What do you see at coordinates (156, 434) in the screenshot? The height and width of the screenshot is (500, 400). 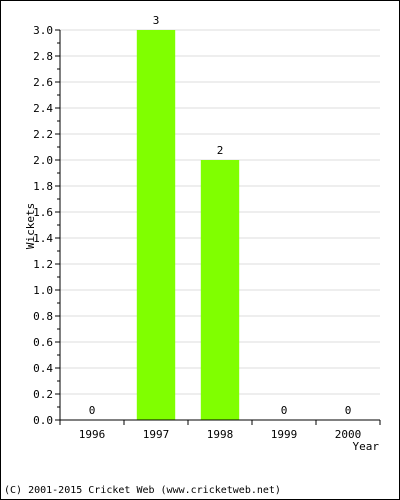 I see `x-tick-label: 1997` at bounding box center [156, 434].